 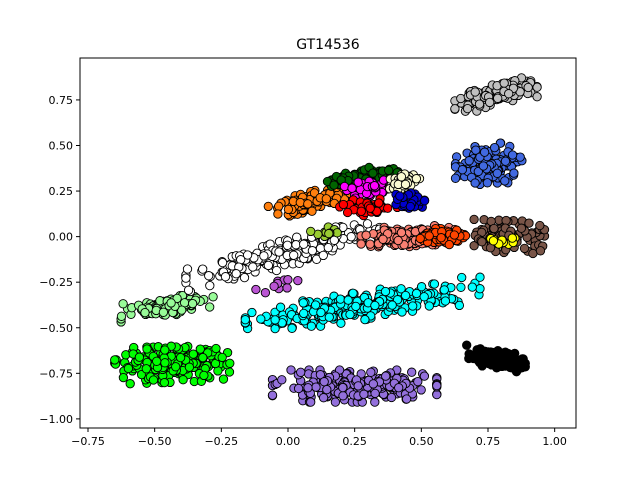 I want to click on y-tick-label: −1.00, so click(x=56, y=419).